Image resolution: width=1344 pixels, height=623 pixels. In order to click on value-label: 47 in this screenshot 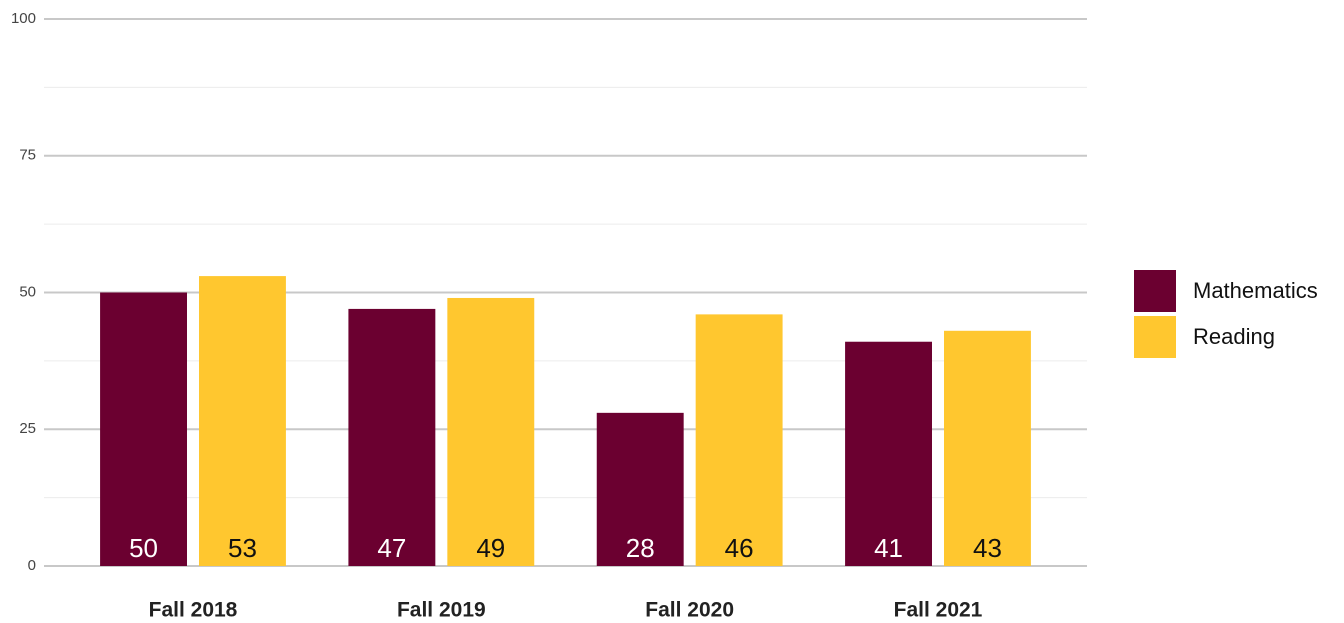, I will do `click(391, 548)`.